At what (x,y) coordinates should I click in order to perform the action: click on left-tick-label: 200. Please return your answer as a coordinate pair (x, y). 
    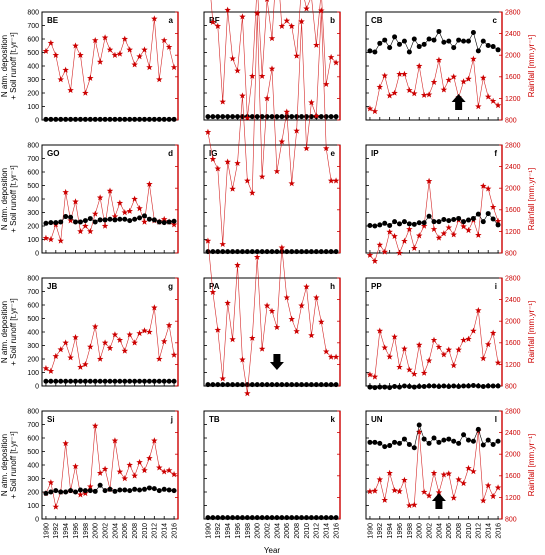
    Looking at the image, I should click on (33, 226).